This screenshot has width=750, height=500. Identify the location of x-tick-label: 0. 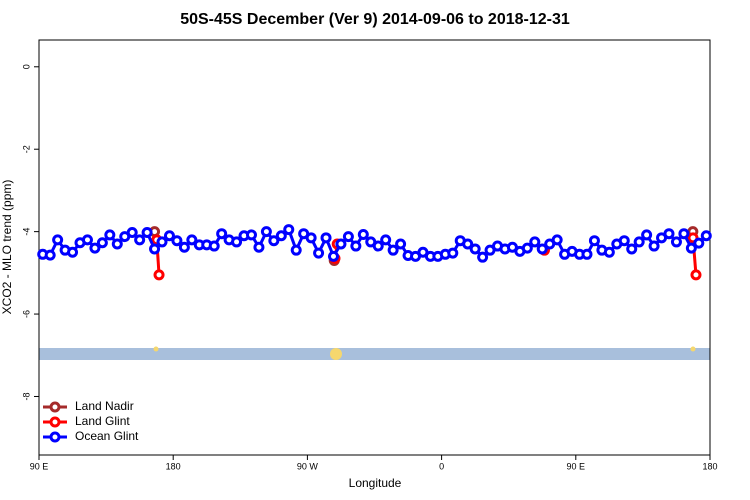
(441, 466).